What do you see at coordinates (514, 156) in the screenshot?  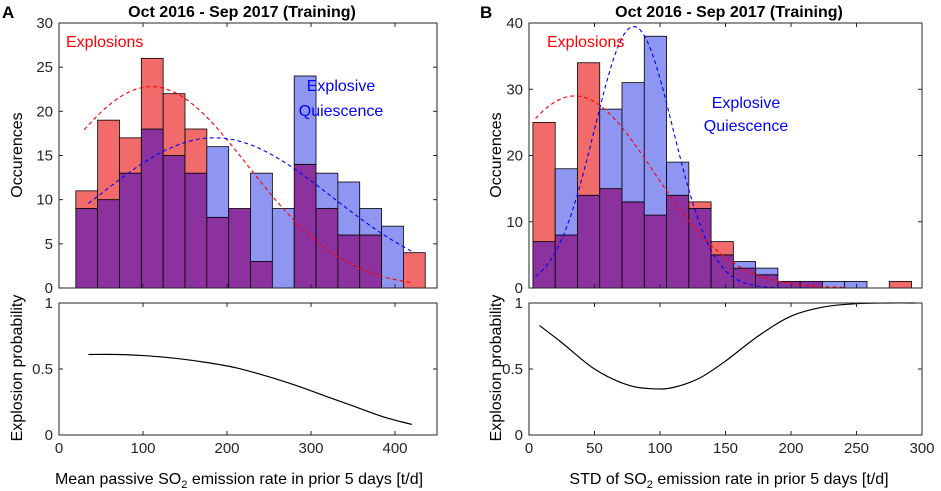 I see `panel-b-hist-ytick-label: 20` at bounding box center [514, 156].